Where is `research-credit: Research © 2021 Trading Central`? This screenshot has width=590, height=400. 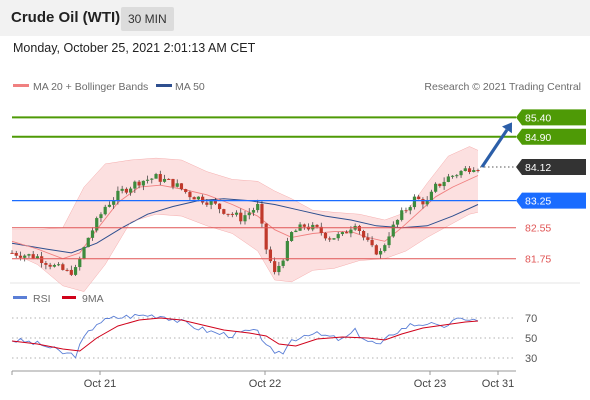
research-credit: Research © 2021 Trading Central is located at coordinates (502, 87).